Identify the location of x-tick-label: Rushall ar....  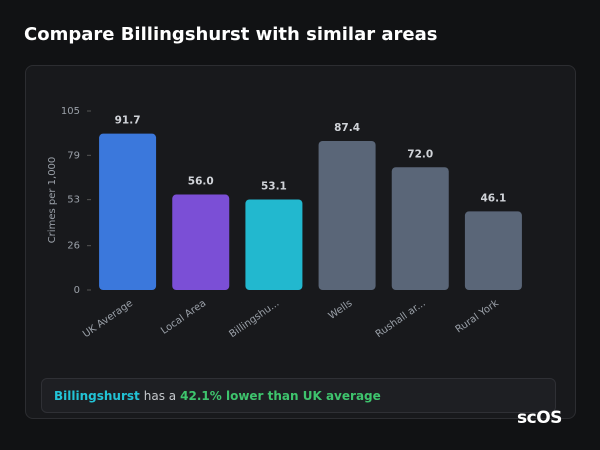
(401, 319).